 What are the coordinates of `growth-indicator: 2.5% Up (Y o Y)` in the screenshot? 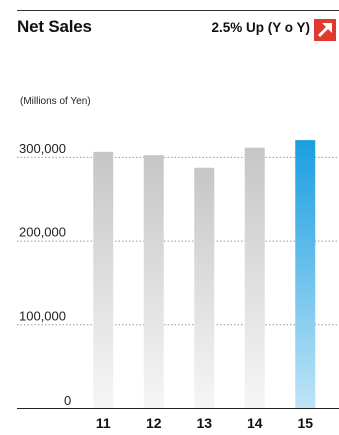 It's located at (260, 27).